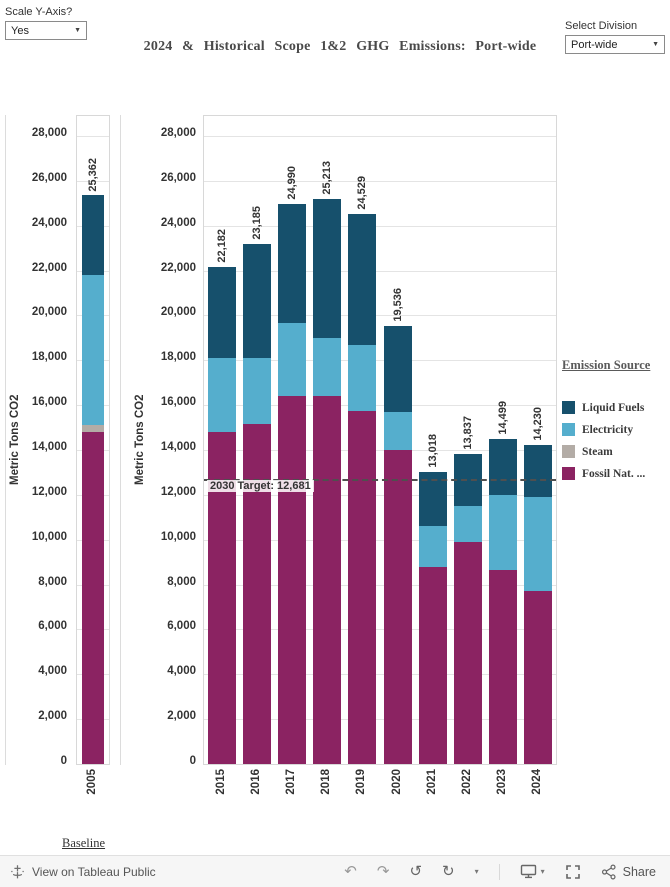 This screenshot has width=670, height=887. Describe the element at coordinates (503, 418) in the screenshot. I see `bar-total-label: 14,499` at that location.